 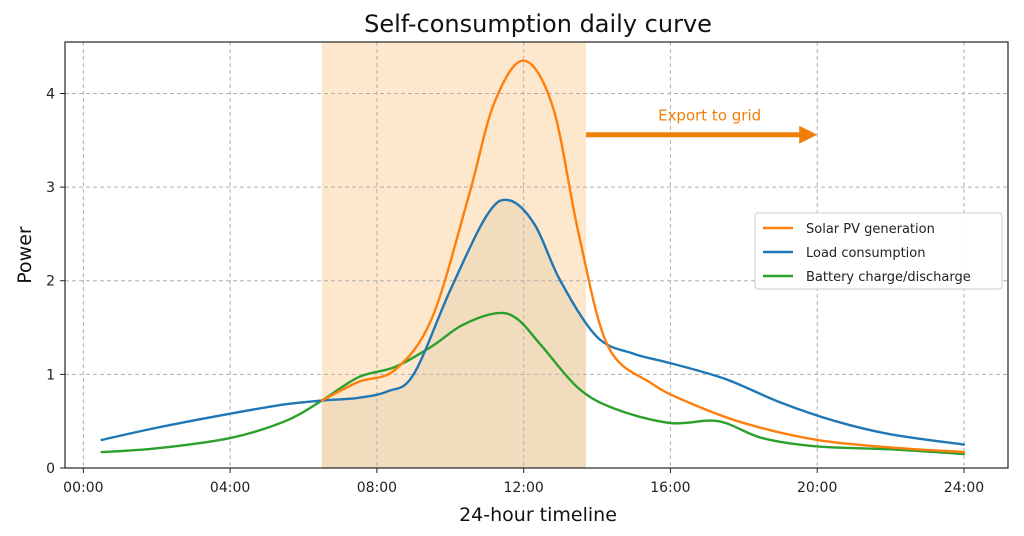 What do you see at coordinates (538, 24) in the screenshot?
I see `chart-title: Self-consumption daily curve` at bounding box center [538, 24].